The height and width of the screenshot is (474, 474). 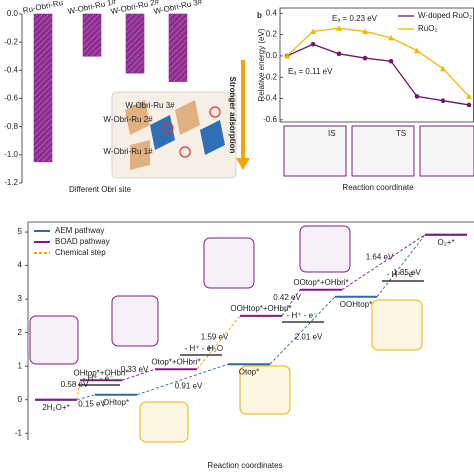 I want to click on level-label: OHtop*, so click(x=116, y=402).